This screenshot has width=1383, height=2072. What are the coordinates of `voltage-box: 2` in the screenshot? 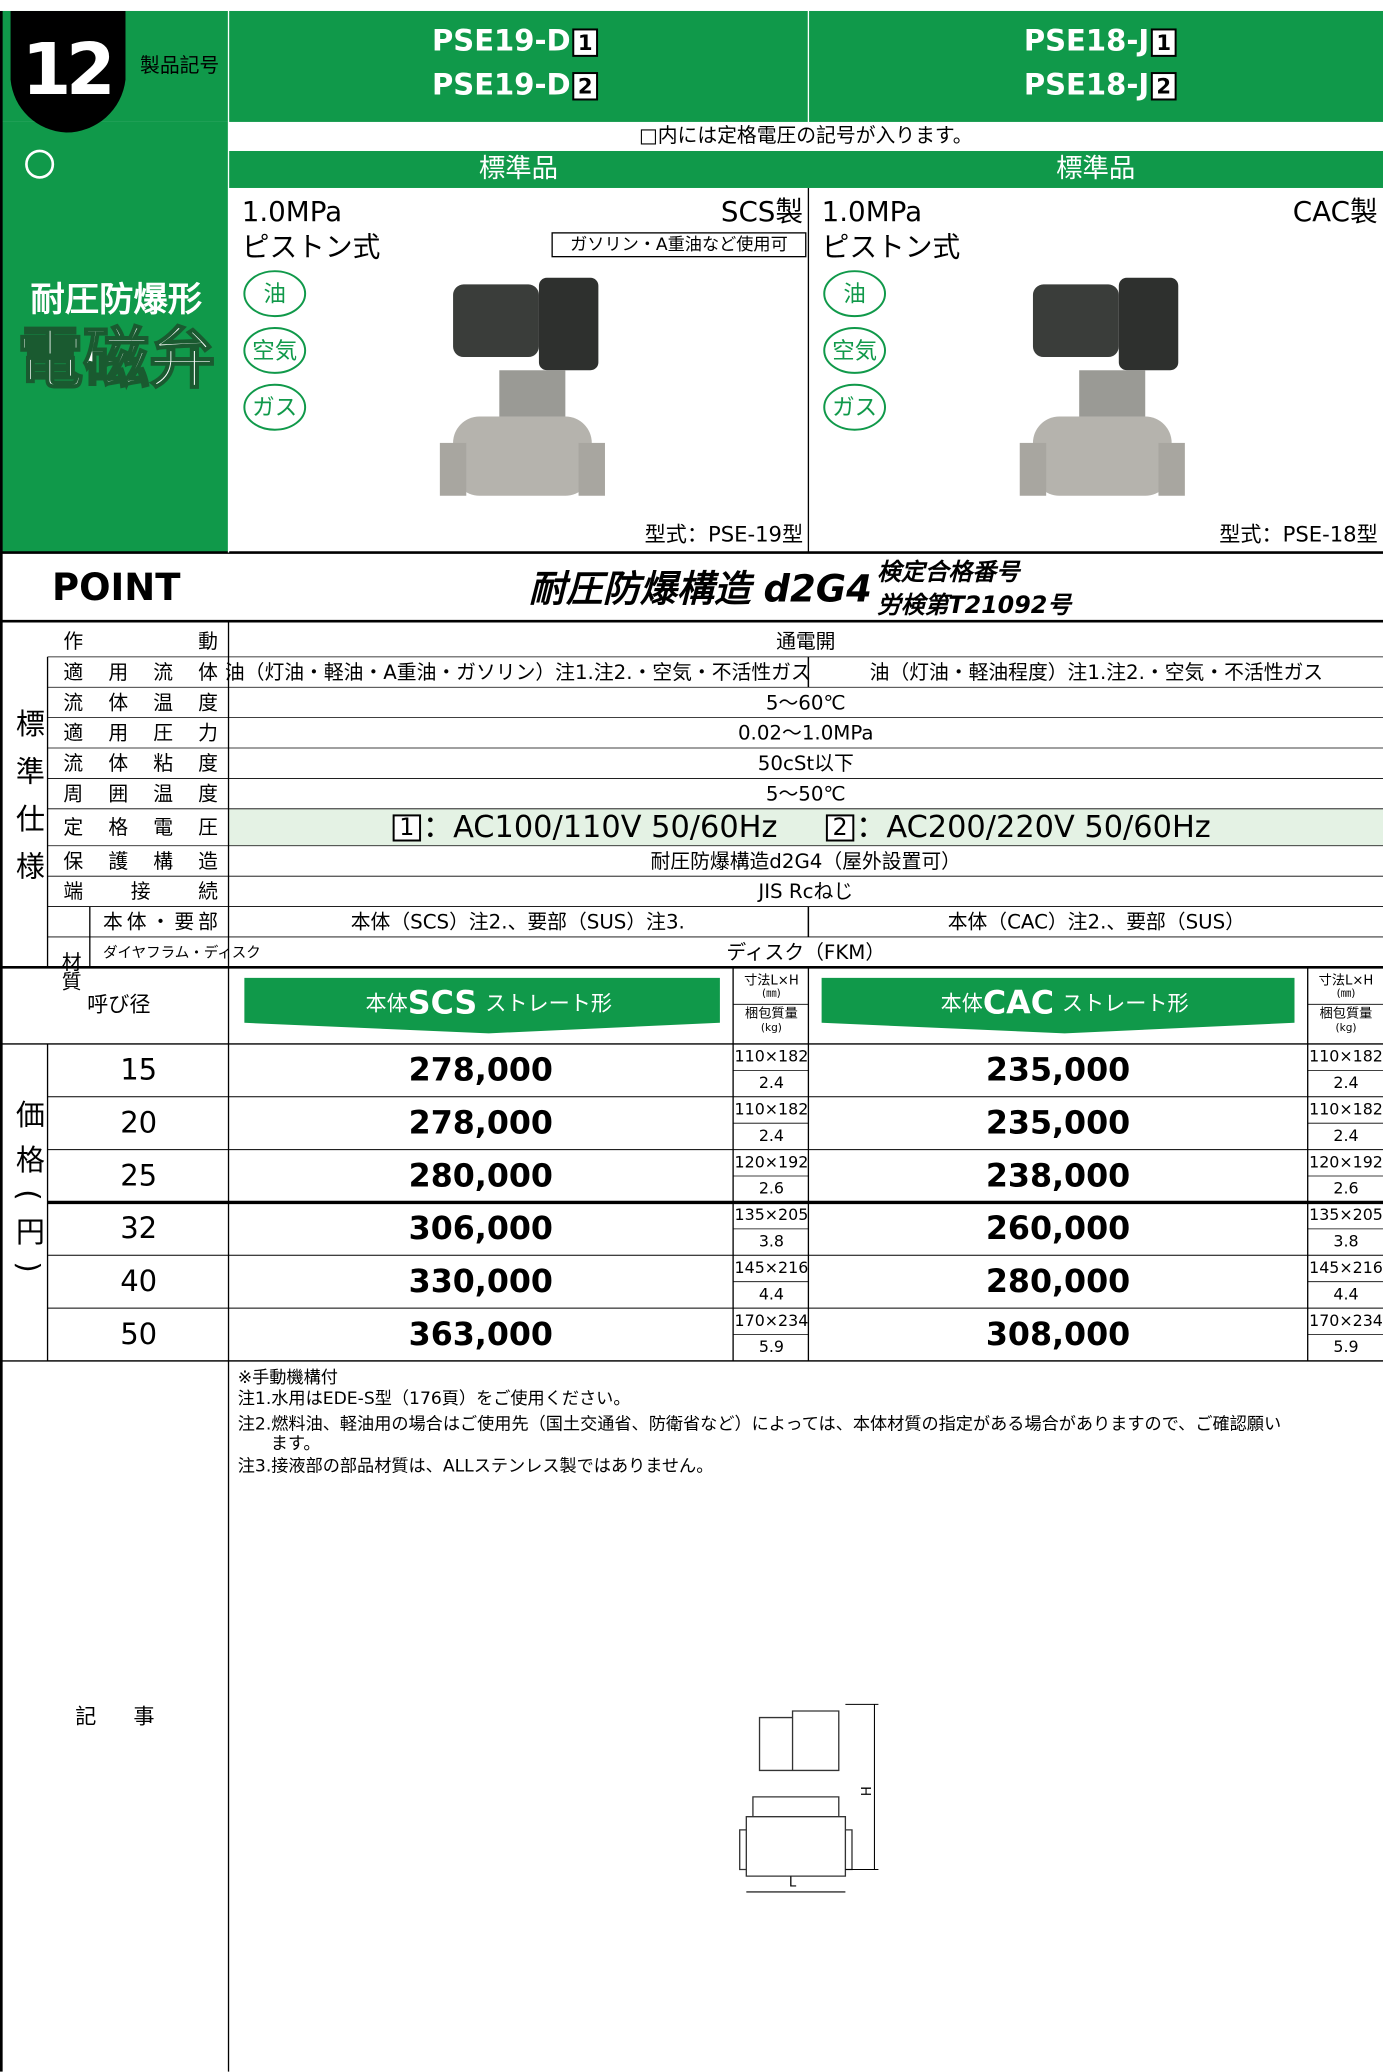 It's located at (840, 827).